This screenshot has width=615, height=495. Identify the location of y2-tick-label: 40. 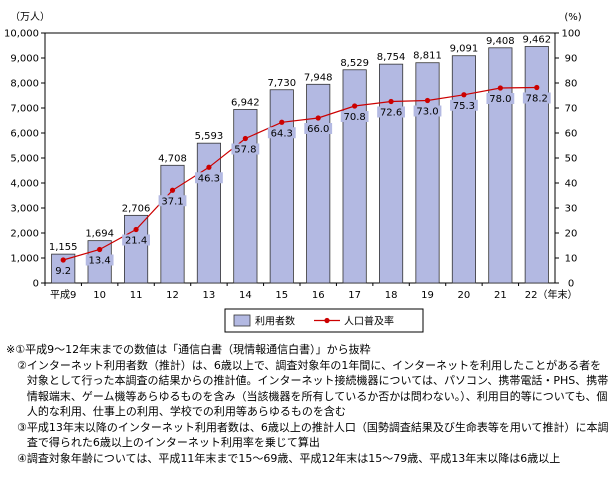
(571, 184).